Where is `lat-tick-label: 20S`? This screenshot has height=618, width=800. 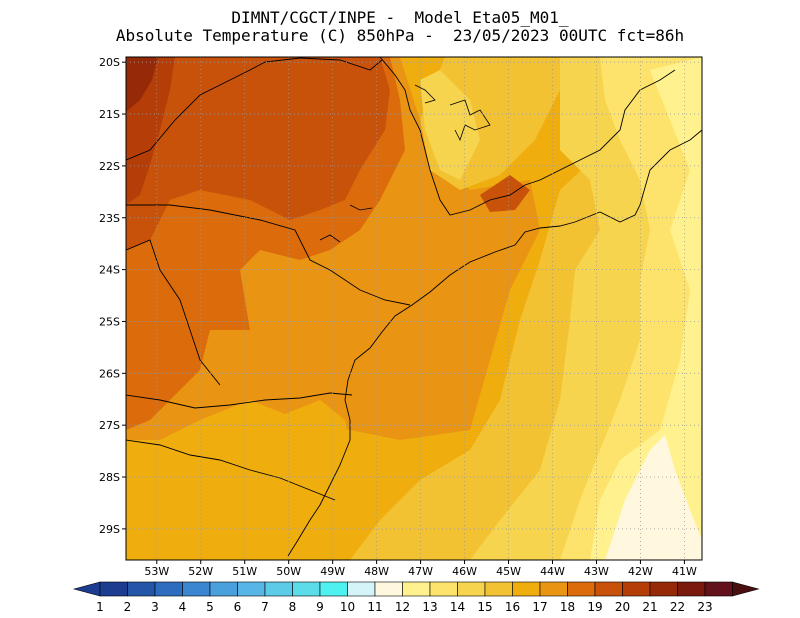
lat-tick-label: 20S is located at coordinates (109, 62).